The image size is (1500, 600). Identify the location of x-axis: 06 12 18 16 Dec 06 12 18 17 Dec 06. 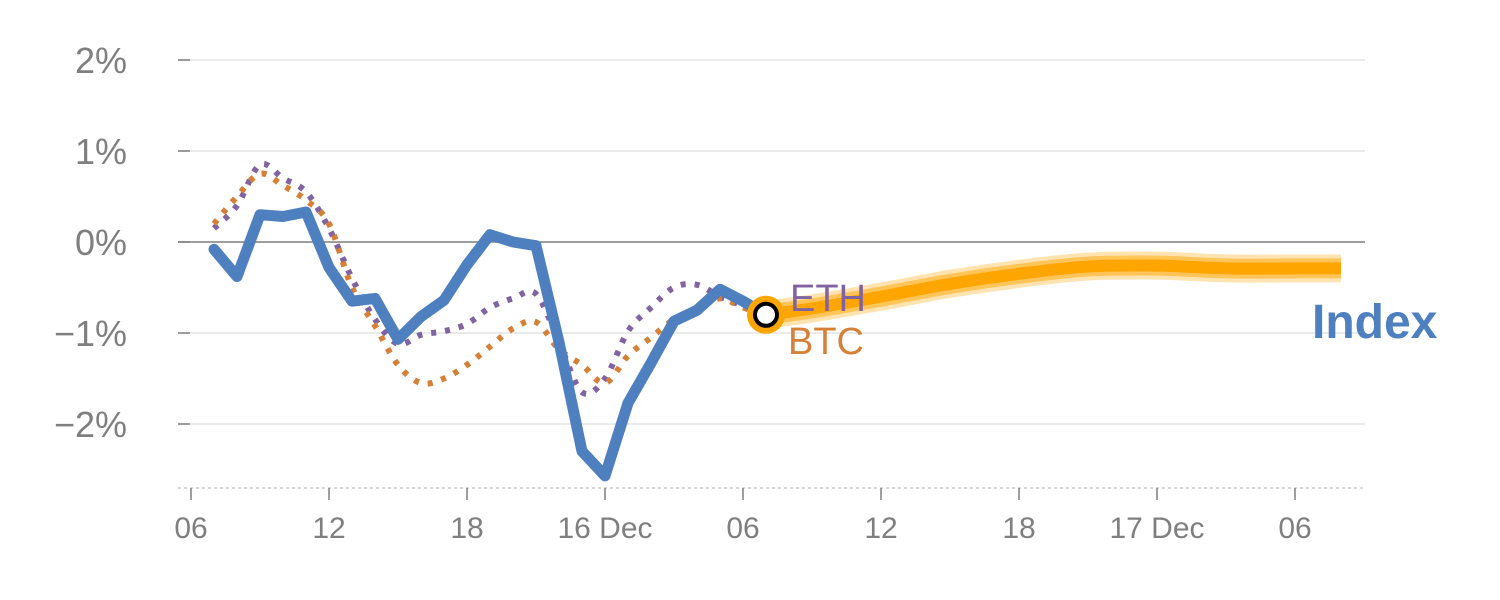
(769, 516).